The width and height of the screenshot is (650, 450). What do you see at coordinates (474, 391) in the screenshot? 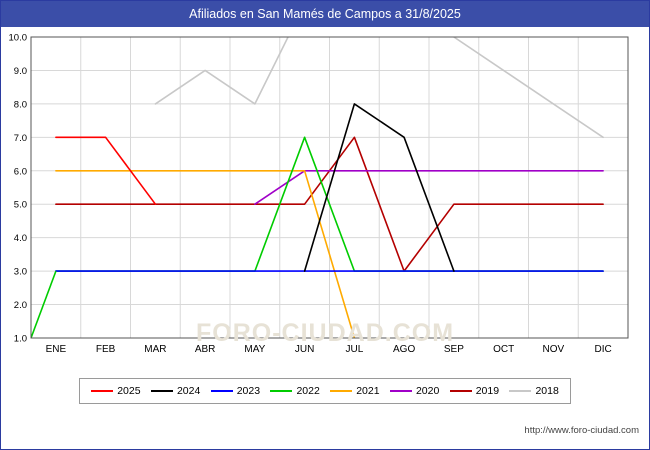
I see `legend-item-2019: 2019` at bounding box center [474, 391].